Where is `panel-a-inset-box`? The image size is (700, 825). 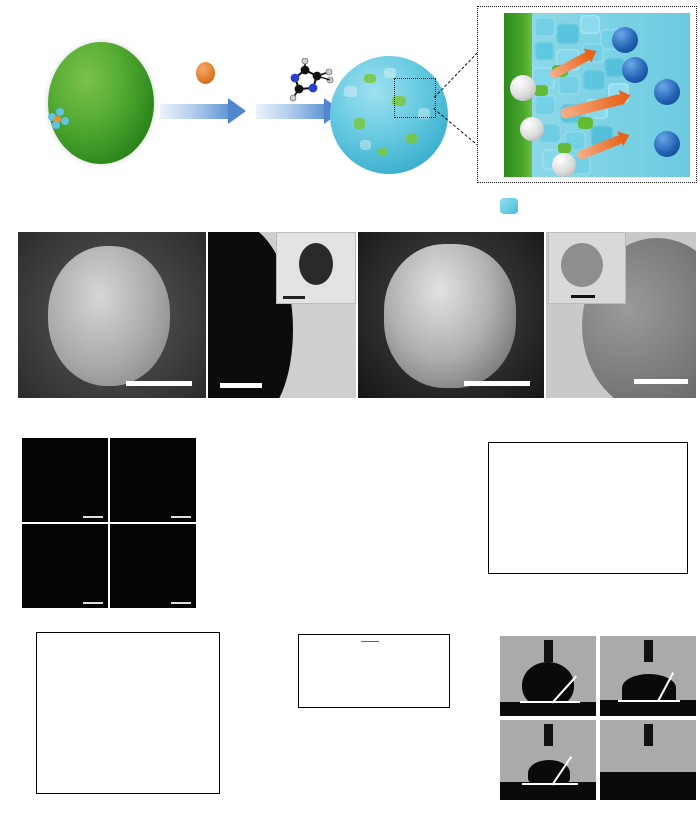
panel-a-inset-box is located at coordinates (587, 94).